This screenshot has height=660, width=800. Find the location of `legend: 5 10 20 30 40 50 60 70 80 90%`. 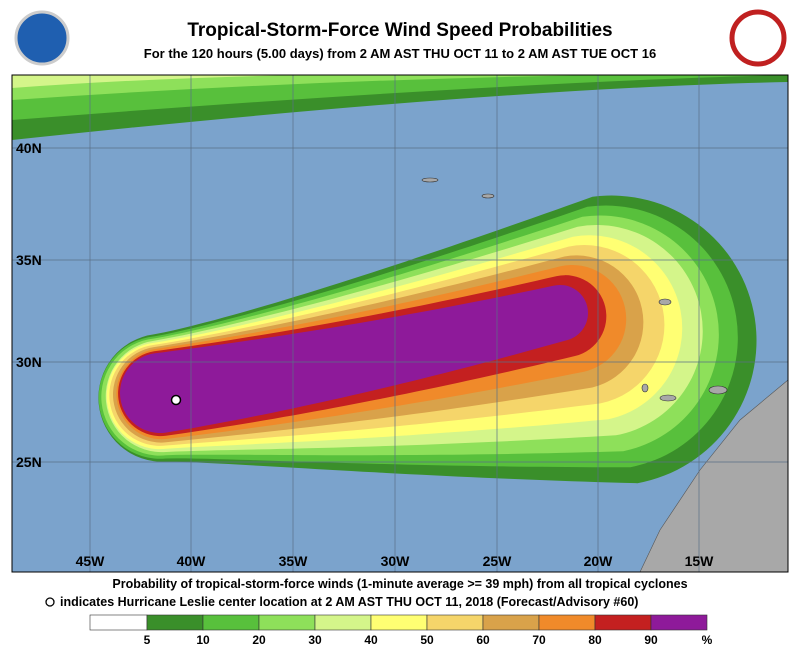

legend: 5 10 20 30 40 50 60 70 80 90% is located at coordinates (401, 630).